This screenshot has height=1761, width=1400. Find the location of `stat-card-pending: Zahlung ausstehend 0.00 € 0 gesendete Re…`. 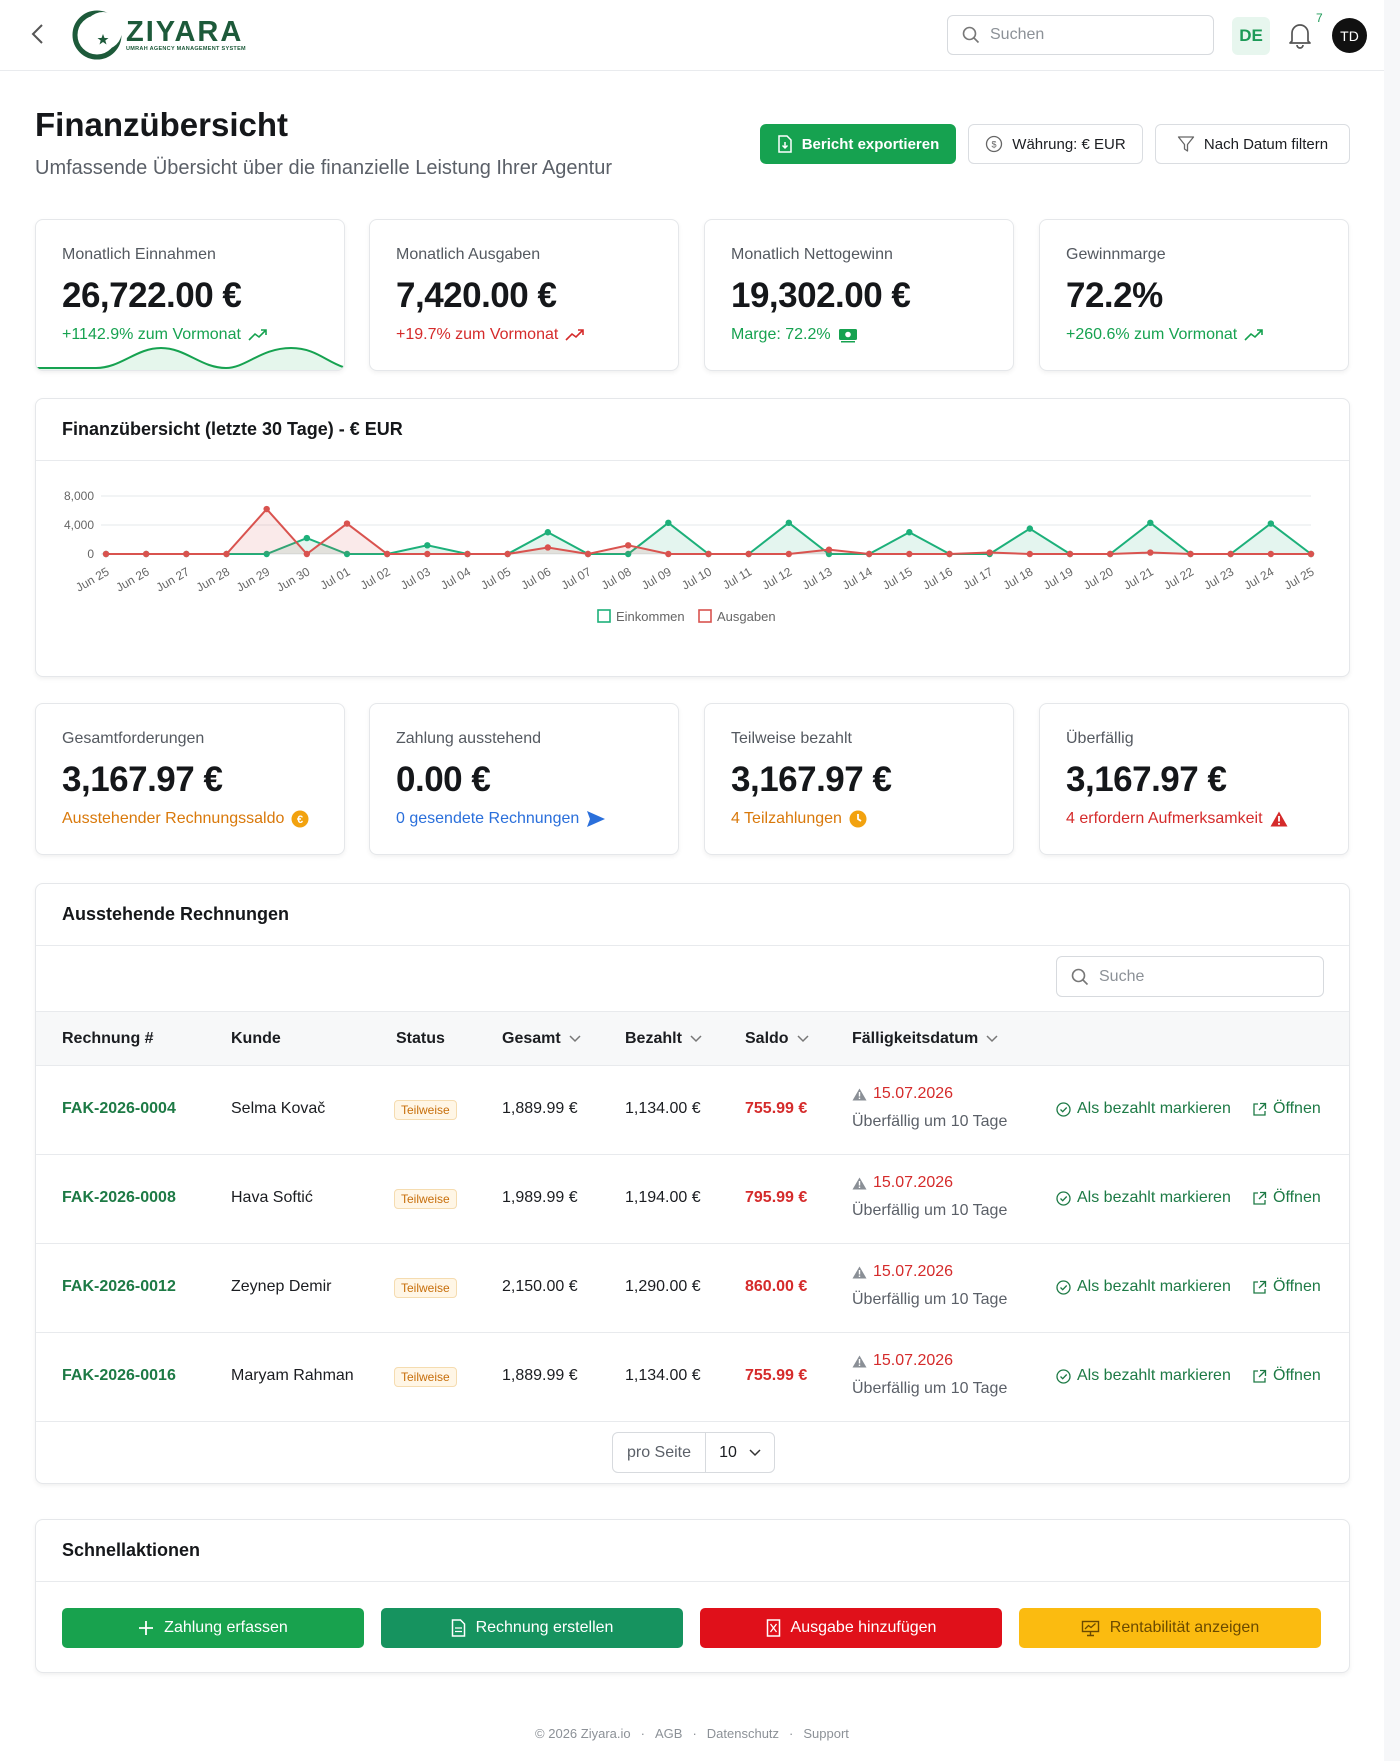

stat-card-pending: Zahlung ausstehend 0.00 € 0 gesendete Re… is located at coordinates (524, 779).